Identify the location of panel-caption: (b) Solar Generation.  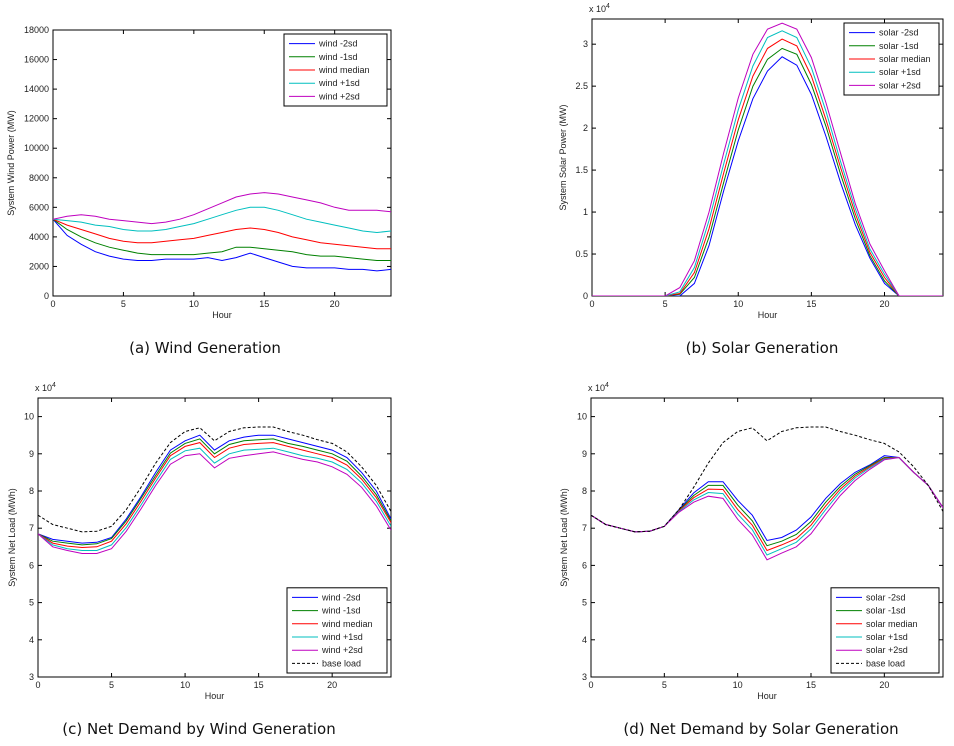
(762, 348).